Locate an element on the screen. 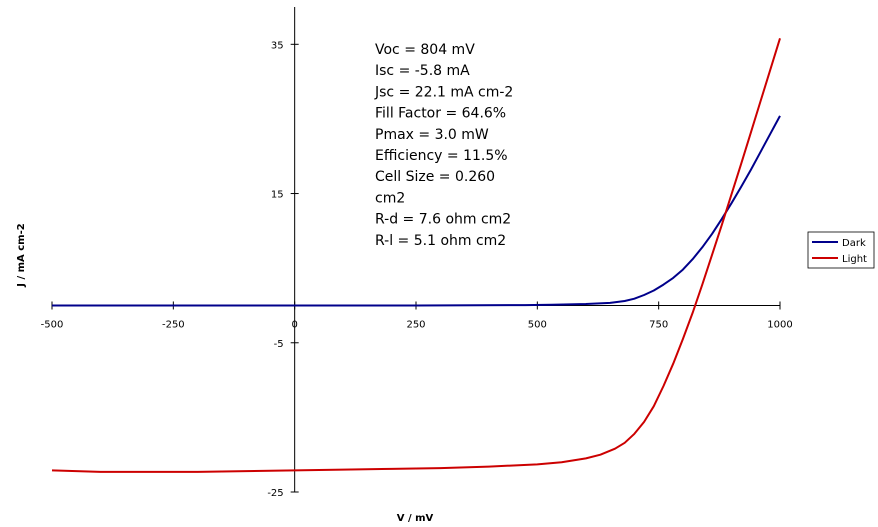 This screenshot has width=878, height=527. y-tick-label: 35 is located at coordinates (277, 45).